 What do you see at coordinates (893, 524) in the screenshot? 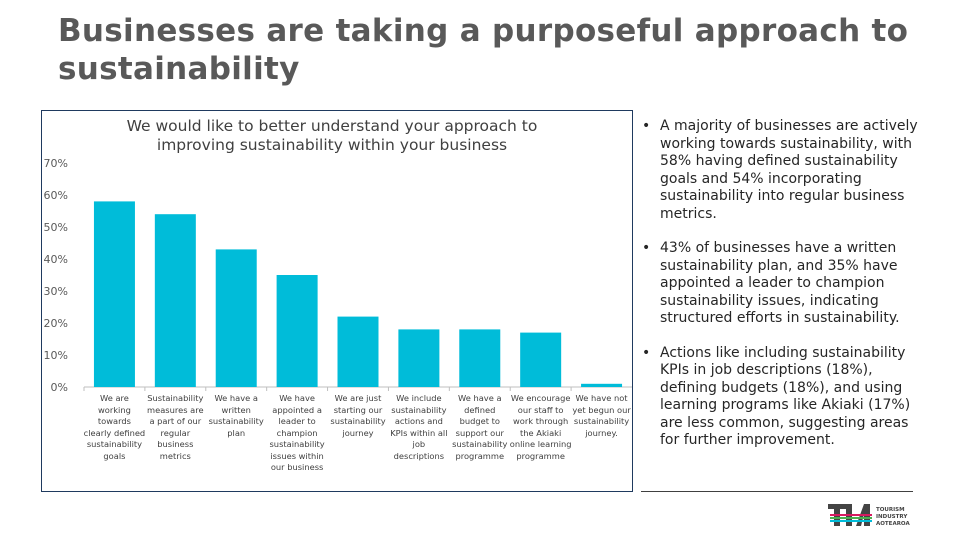
I see `svg-text: AOTEAROA` at bounding box center [893, 524].